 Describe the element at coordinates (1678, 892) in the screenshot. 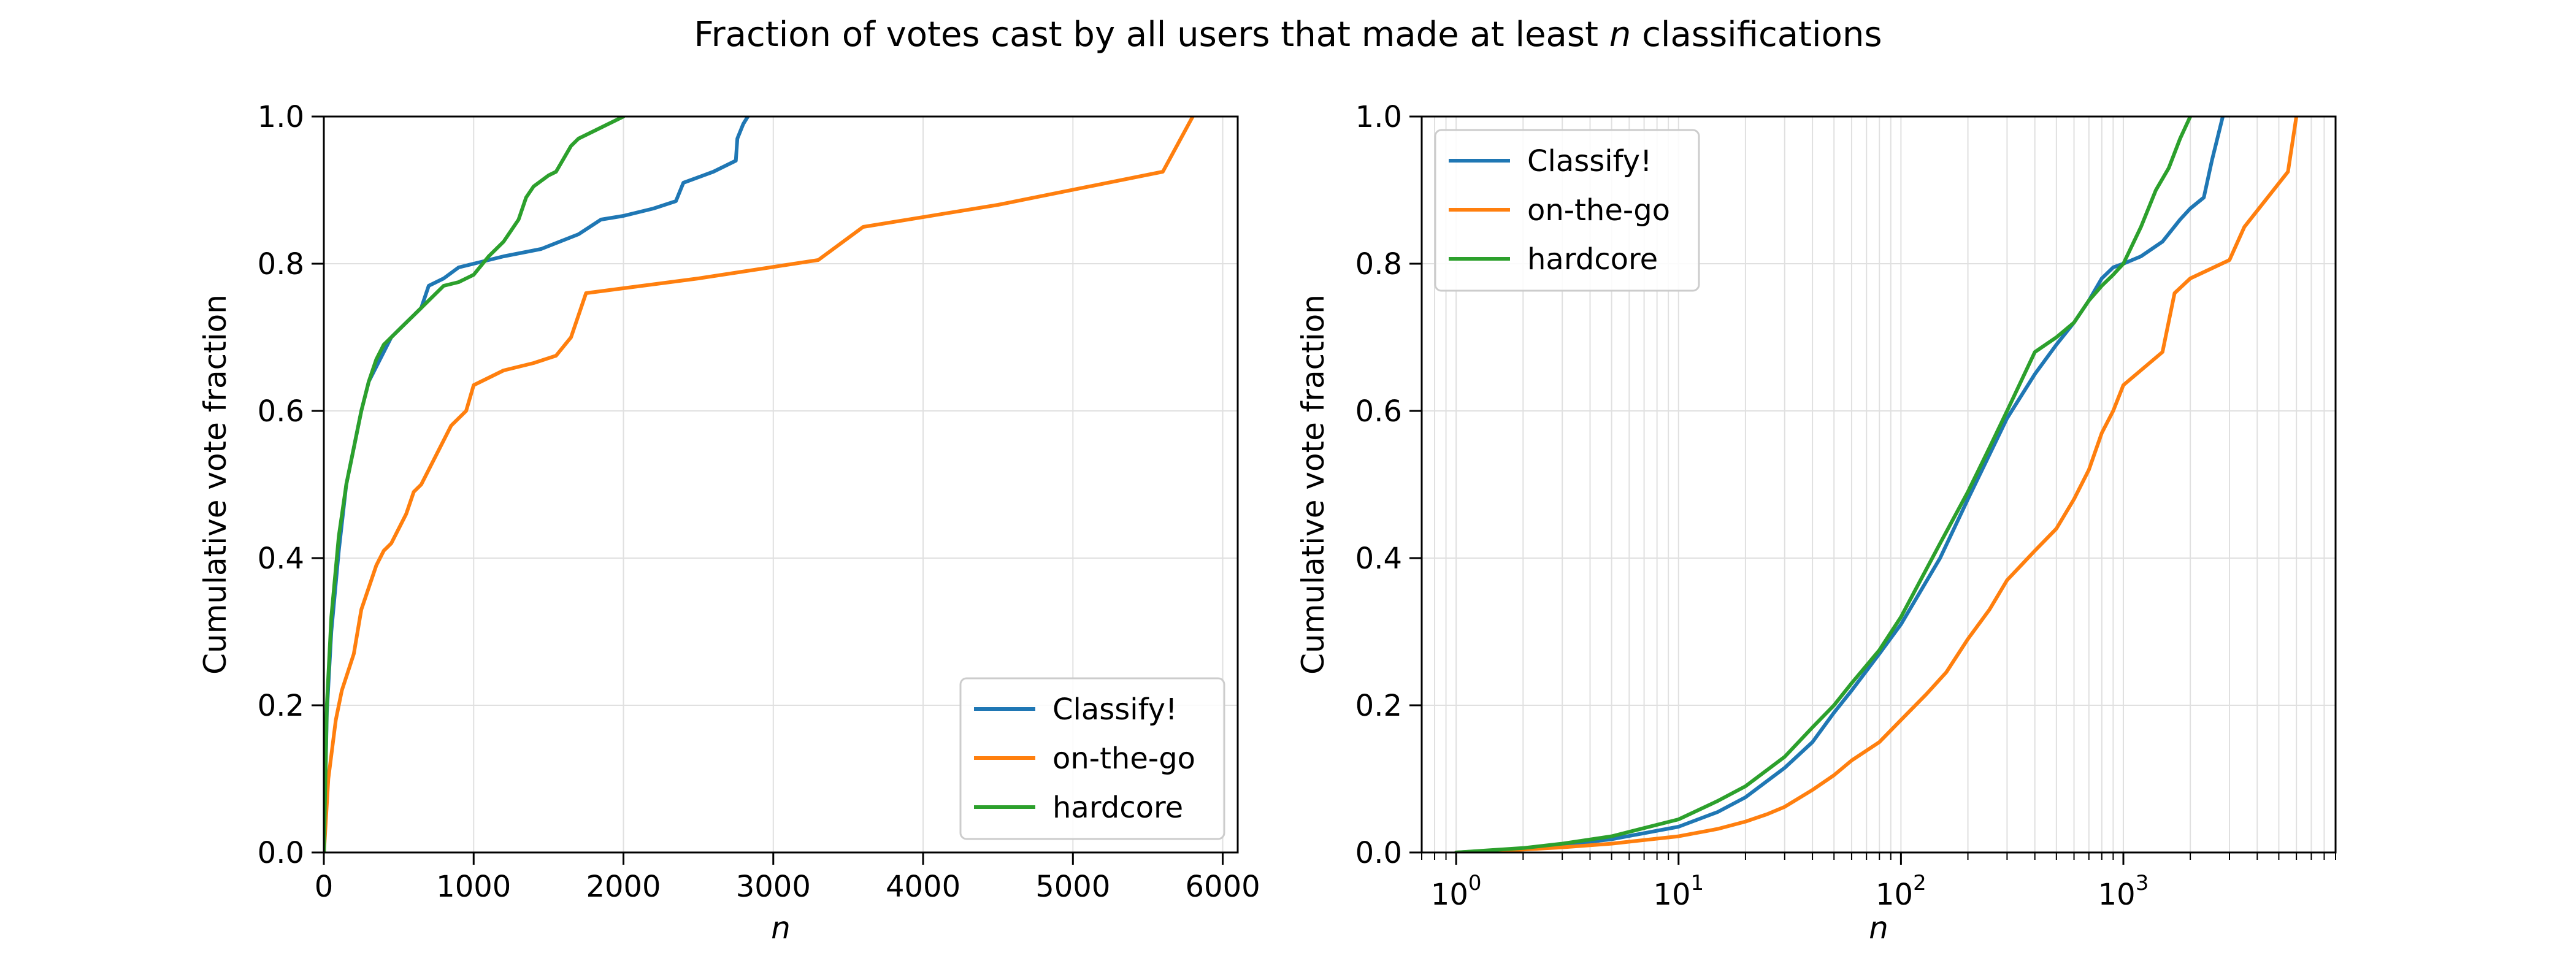

I see `x-tick-label: 10¹` at that location.